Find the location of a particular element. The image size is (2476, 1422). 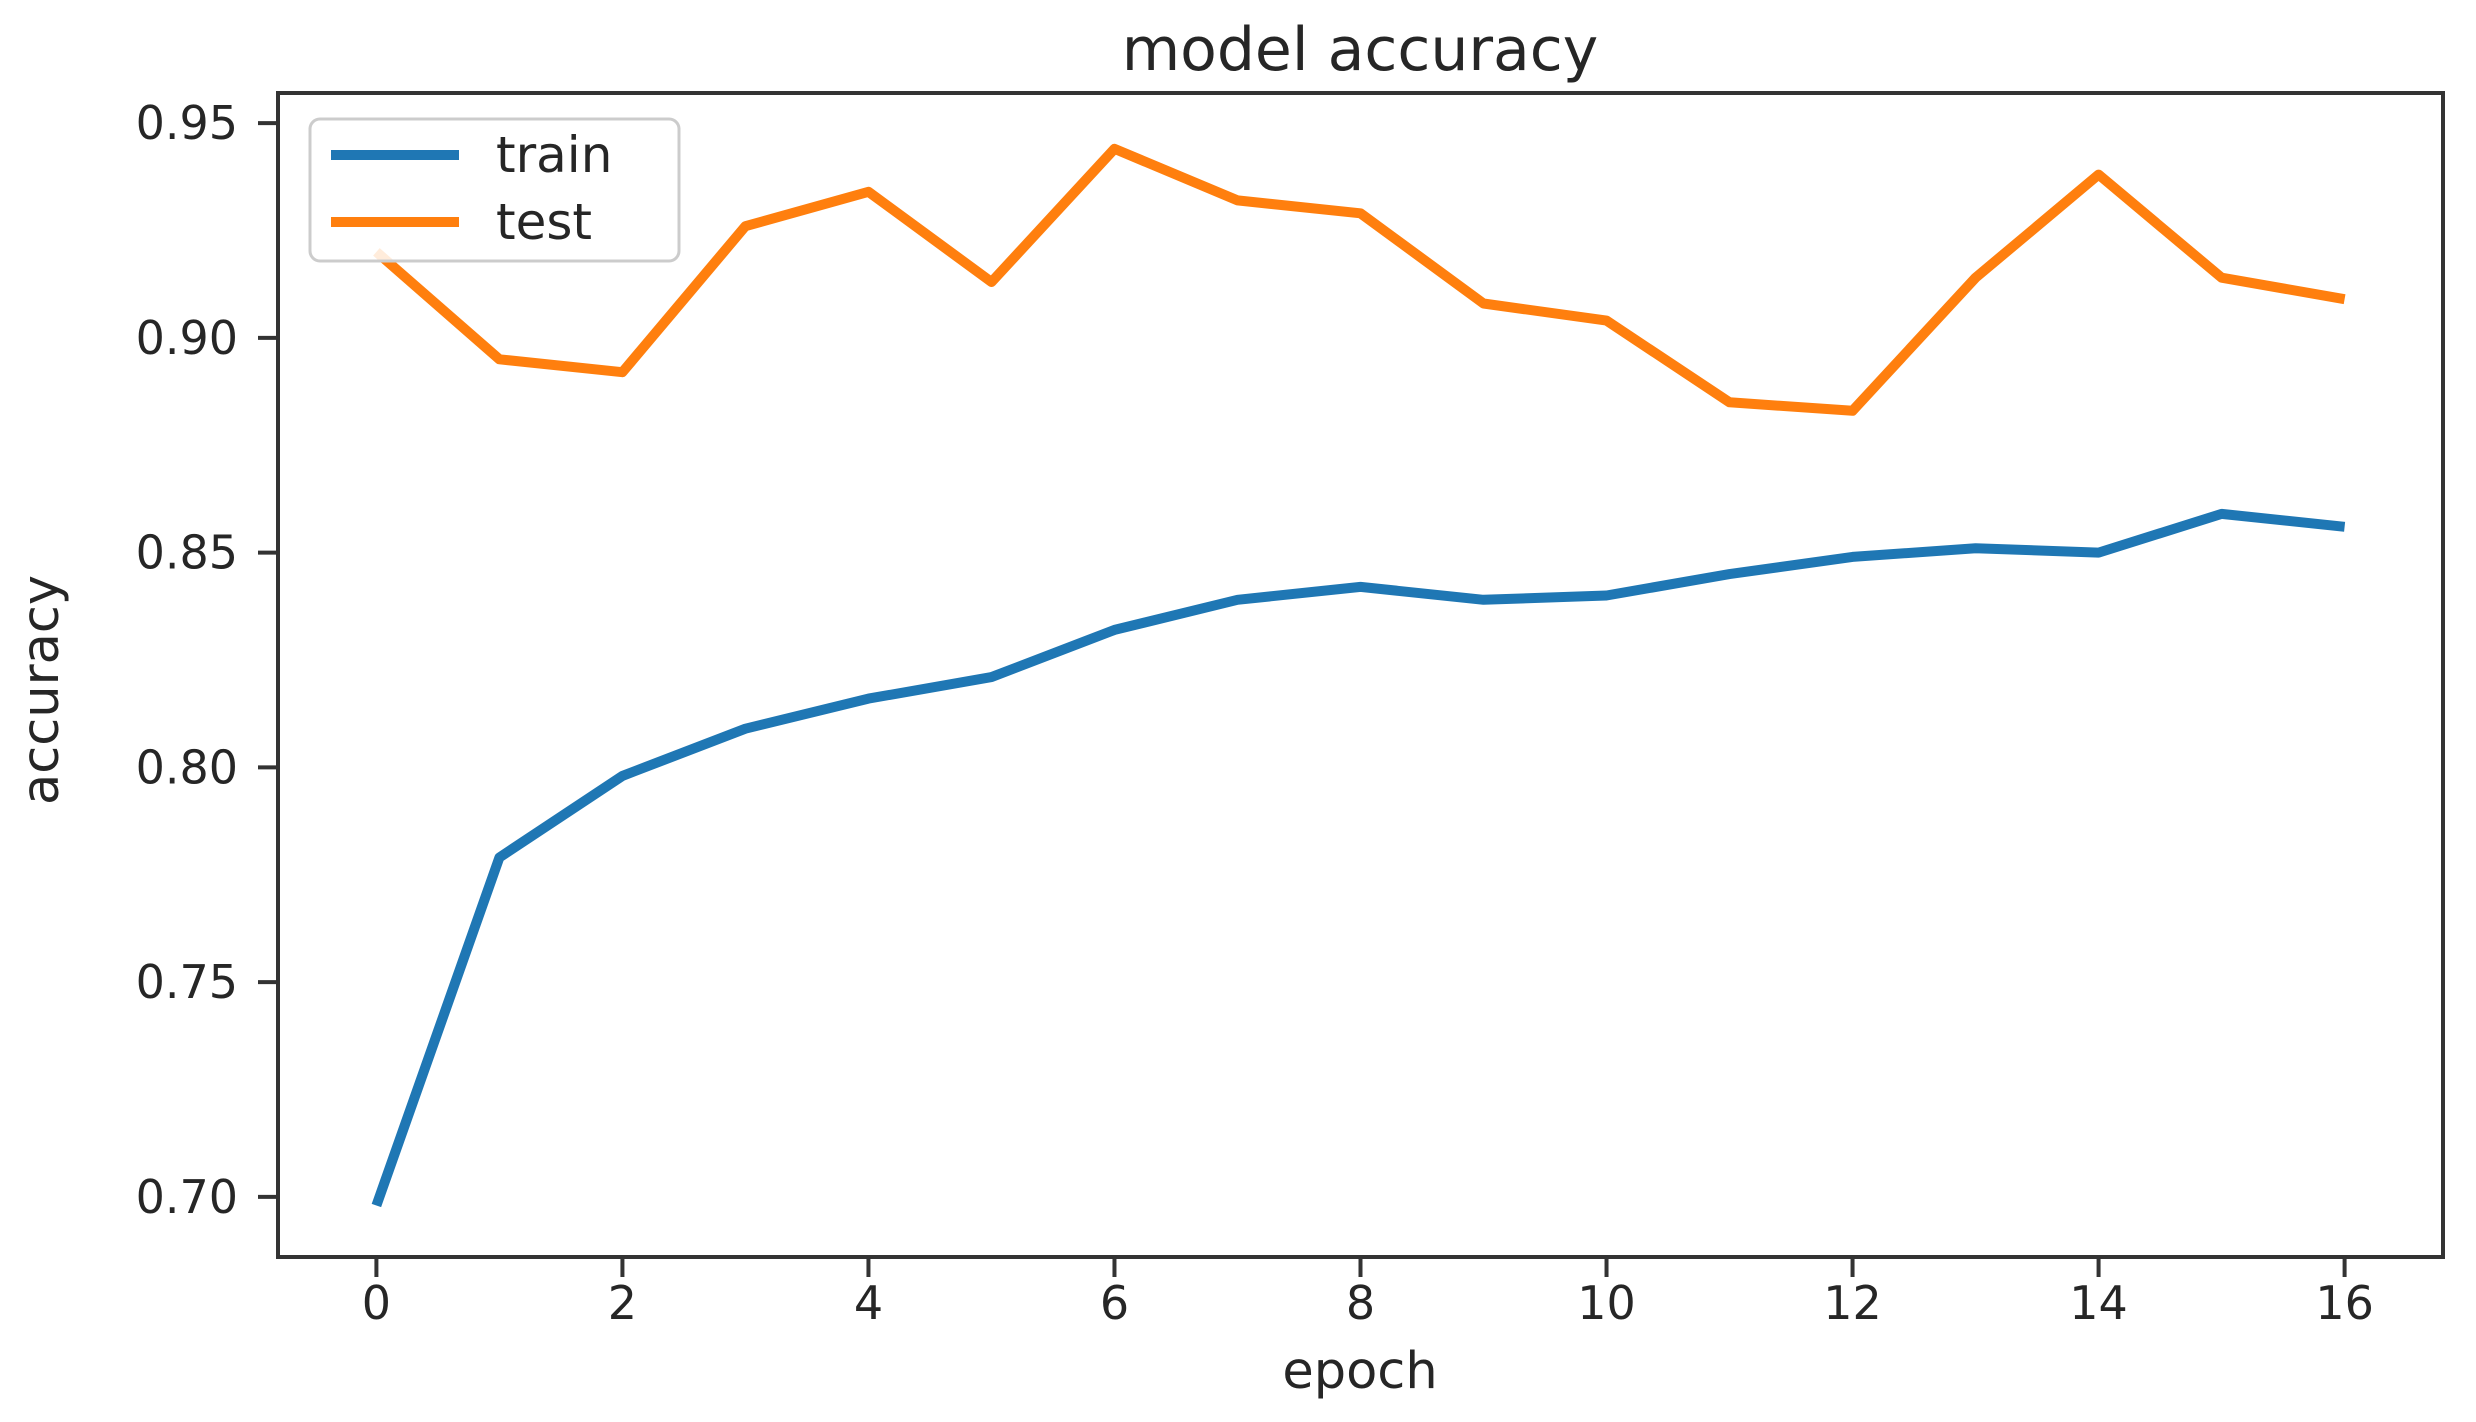

y-tick-label-0.90: 0.90 is located at coordinates (187, 338).